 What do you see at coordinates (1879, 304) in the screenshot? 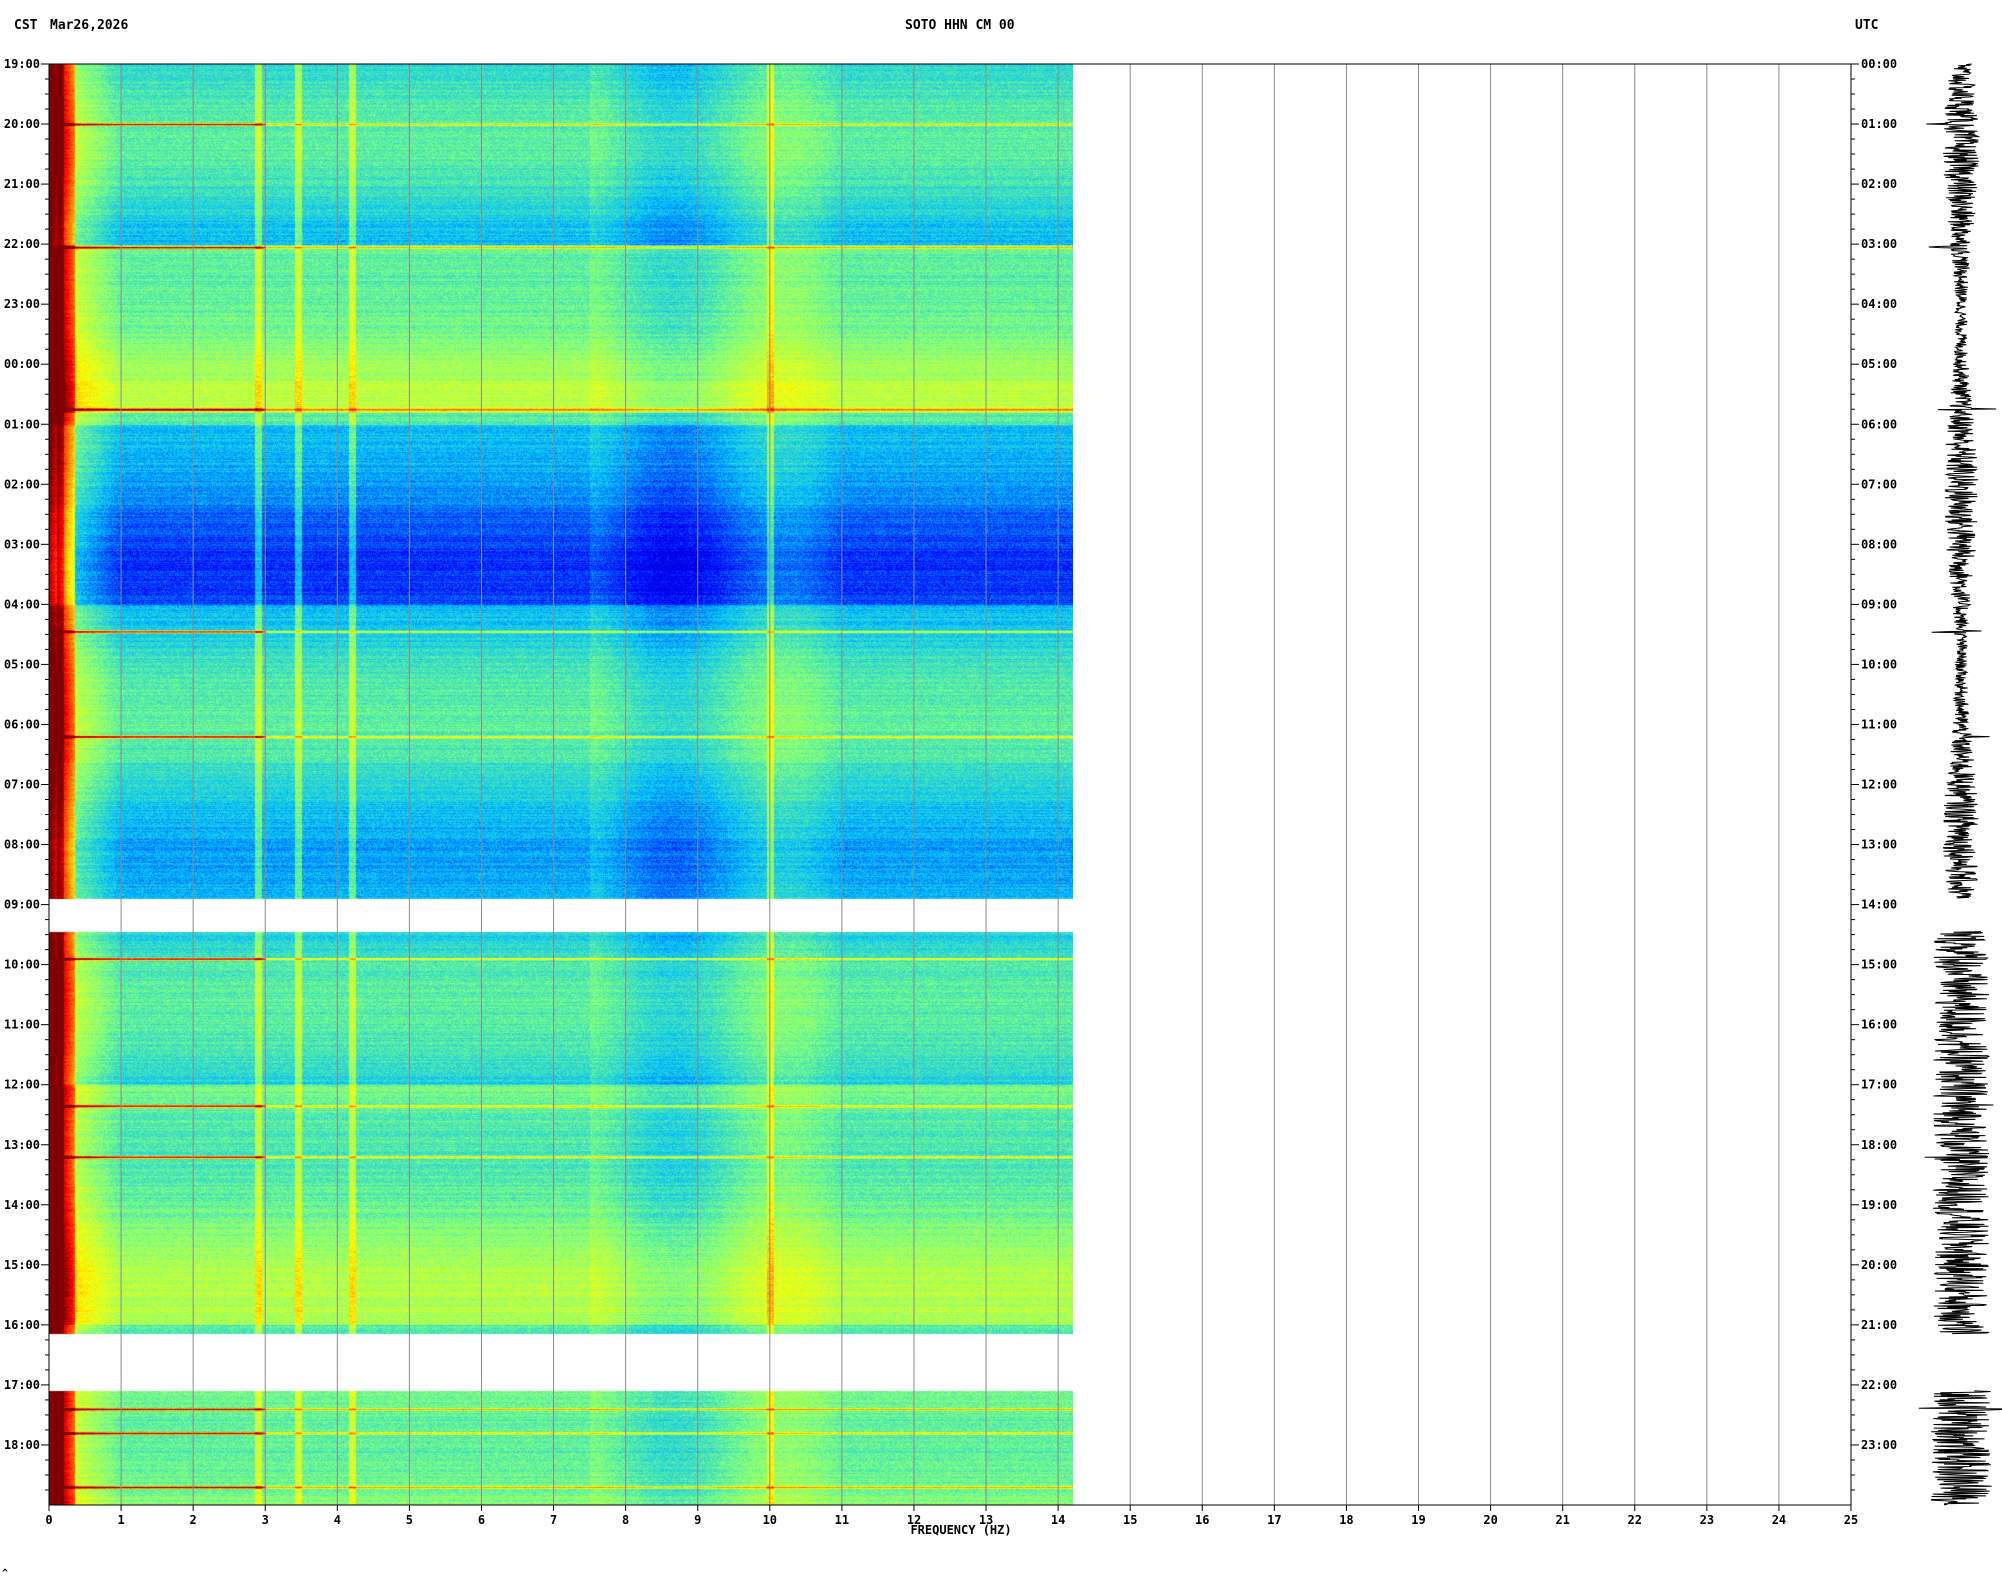
I see `right-time-label: 04:00` at bounding box center [1879, 304].